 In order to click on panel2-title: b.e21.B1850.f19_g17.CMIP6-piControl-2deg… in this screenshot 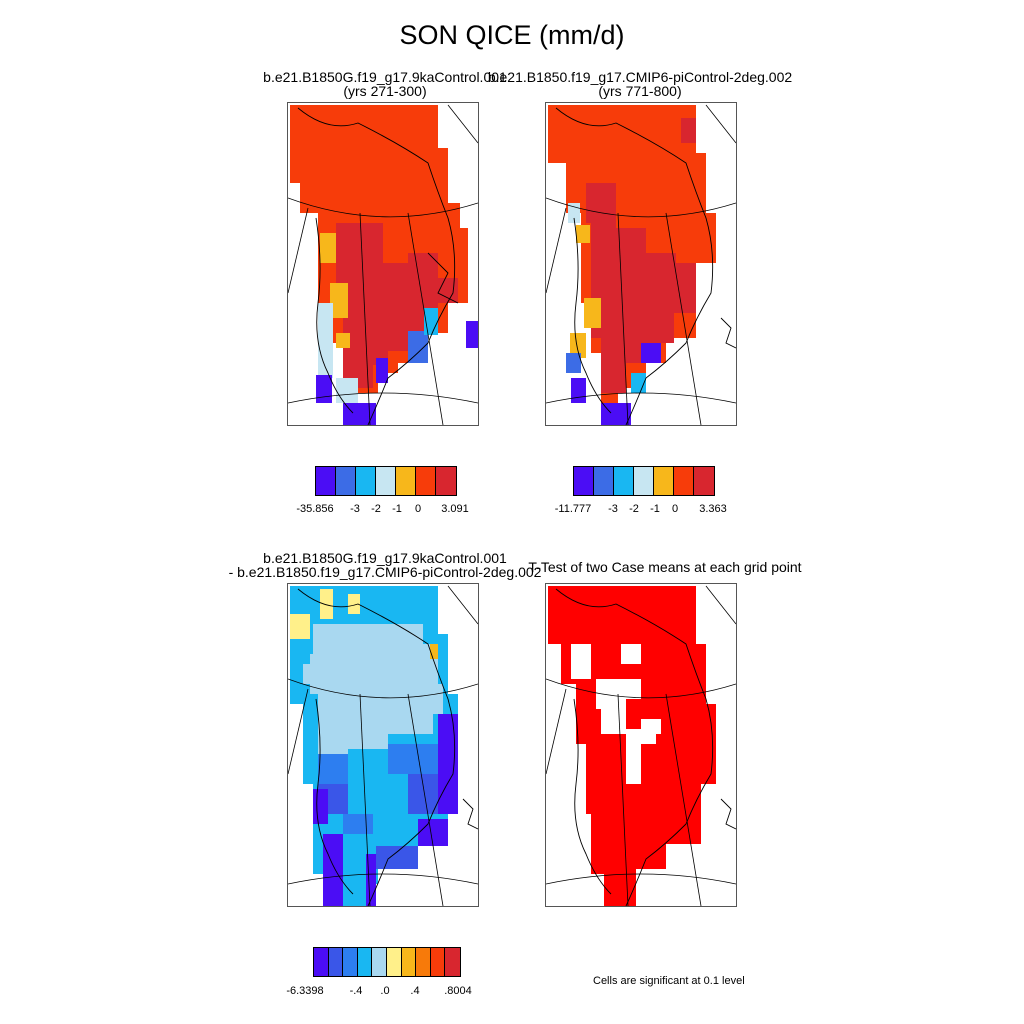, I will do `click(640, 84)`.